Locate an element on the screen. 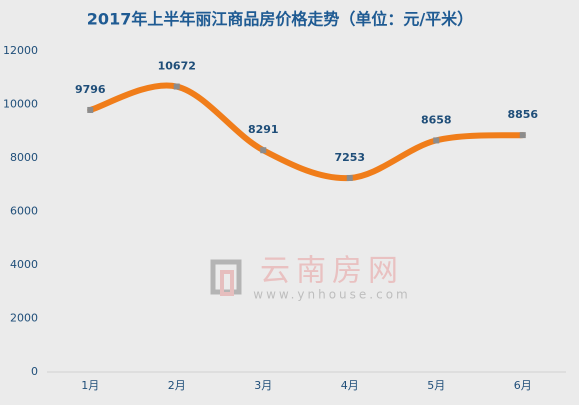  data-label: 8291 is located at coordinates (263, 129).